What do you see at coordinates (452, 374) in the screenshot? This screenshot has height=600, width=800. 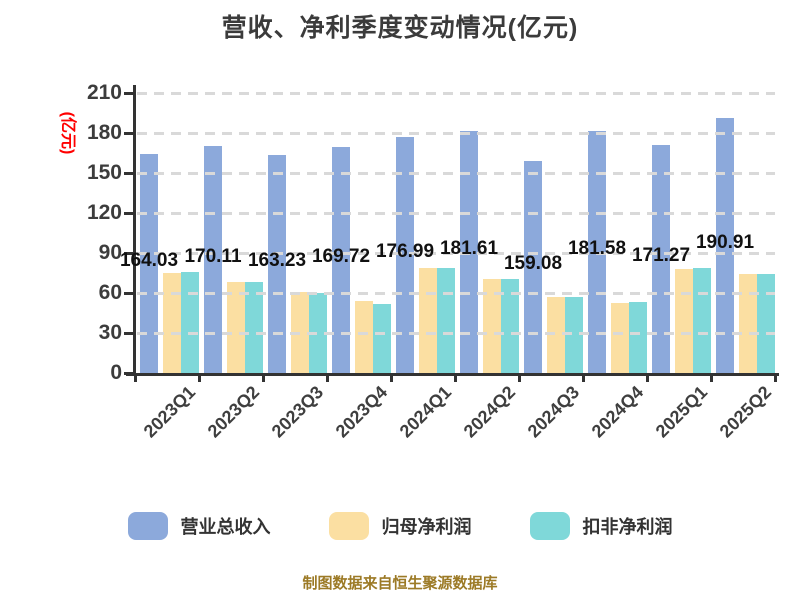 I see `x-axis-line` at bounding box center [452, 374].